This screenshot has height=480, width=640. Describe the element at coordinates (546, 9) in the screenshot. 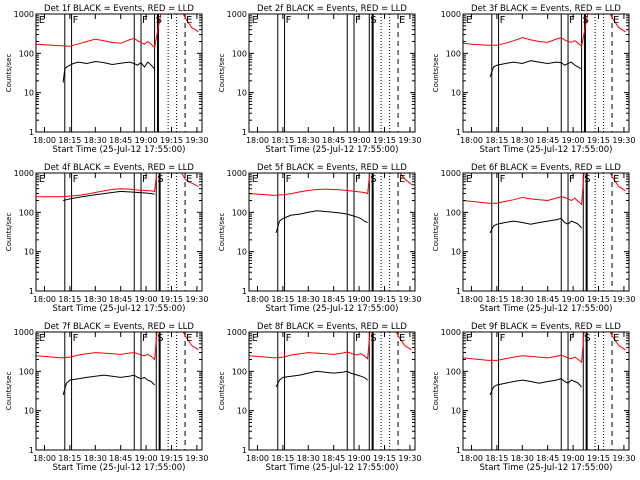

I see `chart-title: Det 3f BLACK = Events, RED = LLD` at that location.